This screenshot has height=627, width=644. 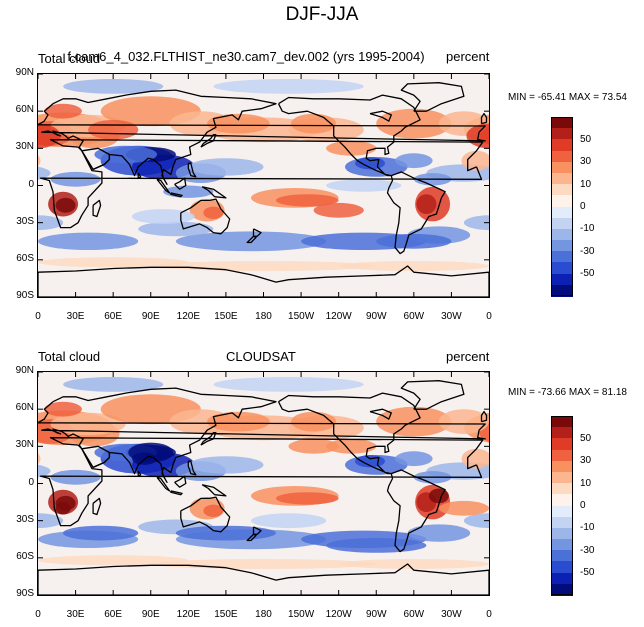 I want to click on dataset-label: CLOUDSAT, so click(x=261, y=356).